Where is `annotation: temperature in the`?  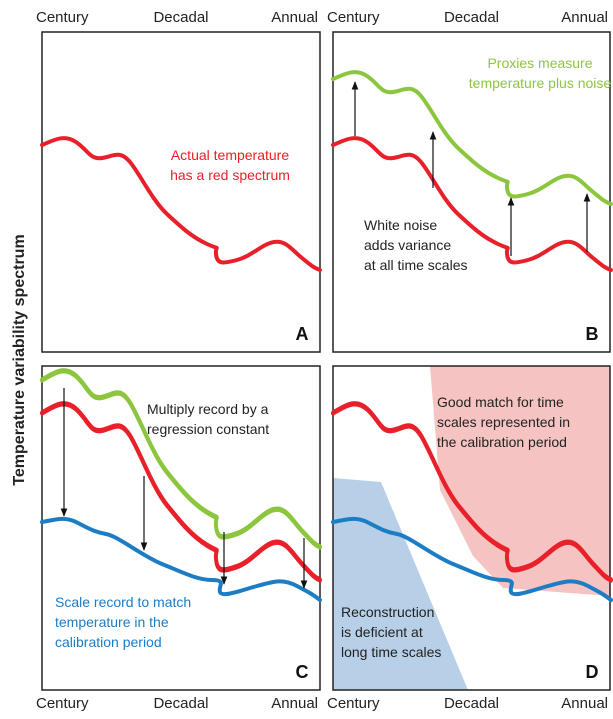
annotation: temperature in the is located at coordinates (112, 622).